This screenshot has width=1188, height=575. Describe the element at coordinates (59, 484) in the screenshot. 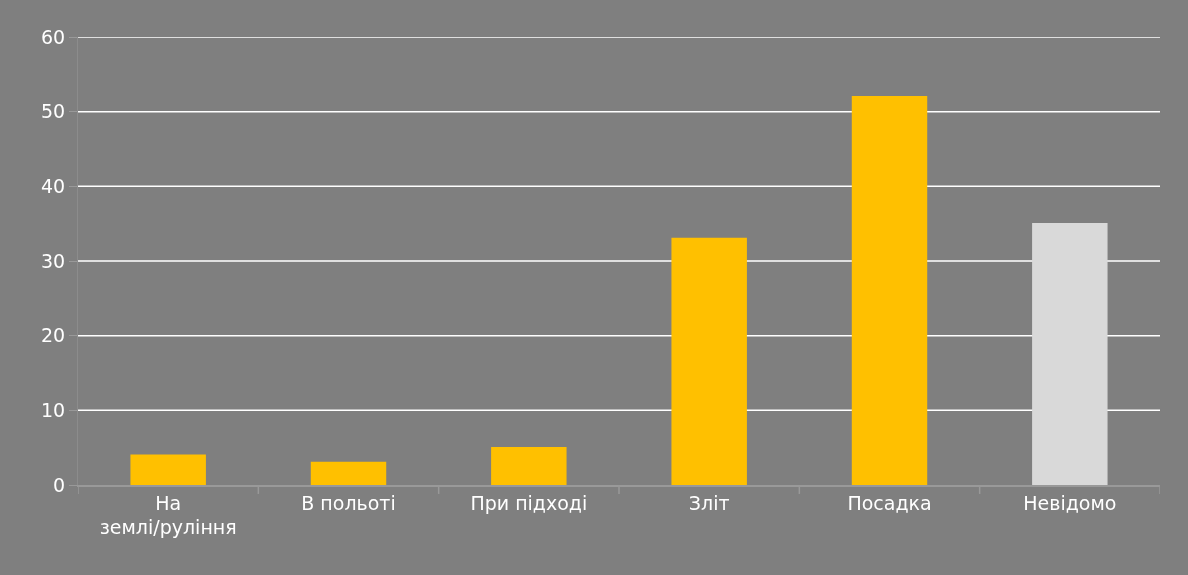

I see `y-tick-label: 0` at that location.